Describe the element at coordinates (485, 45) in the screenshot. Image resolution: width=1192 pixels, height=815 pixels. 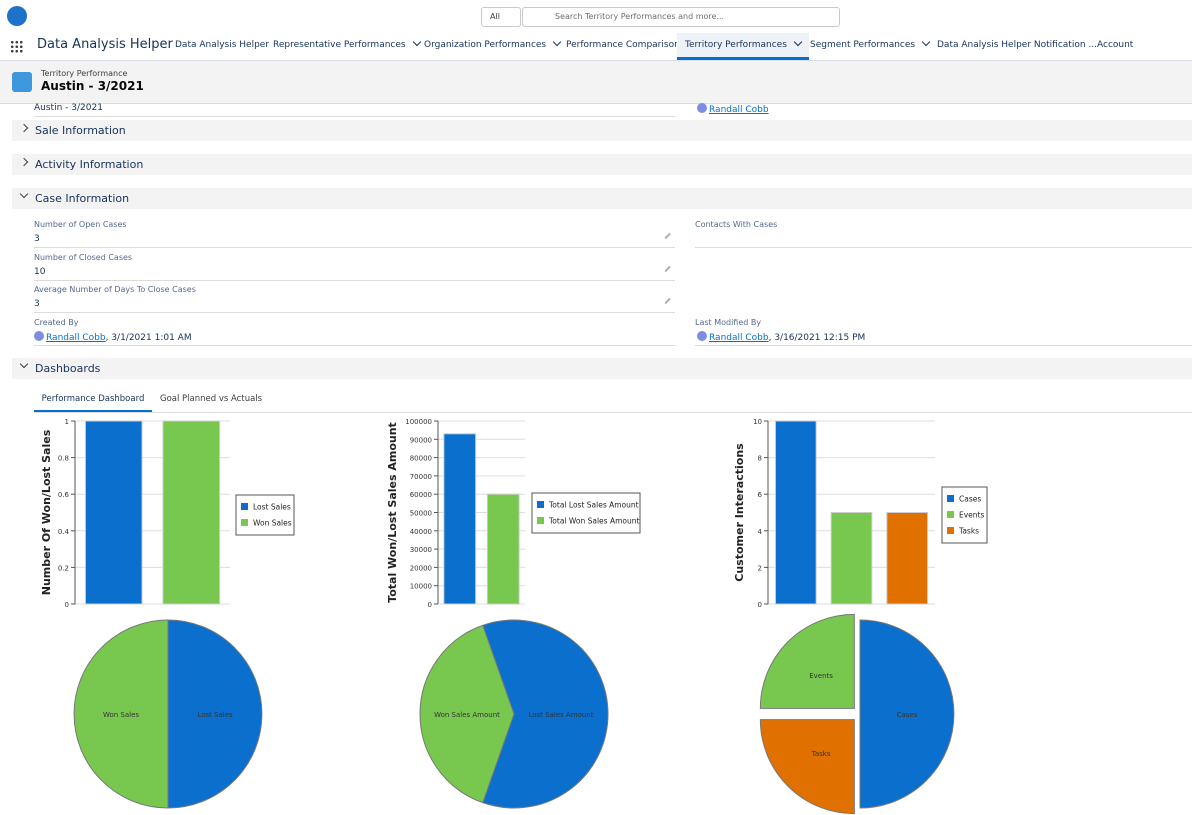
I see `tab-label: Organization Performances` at that location.